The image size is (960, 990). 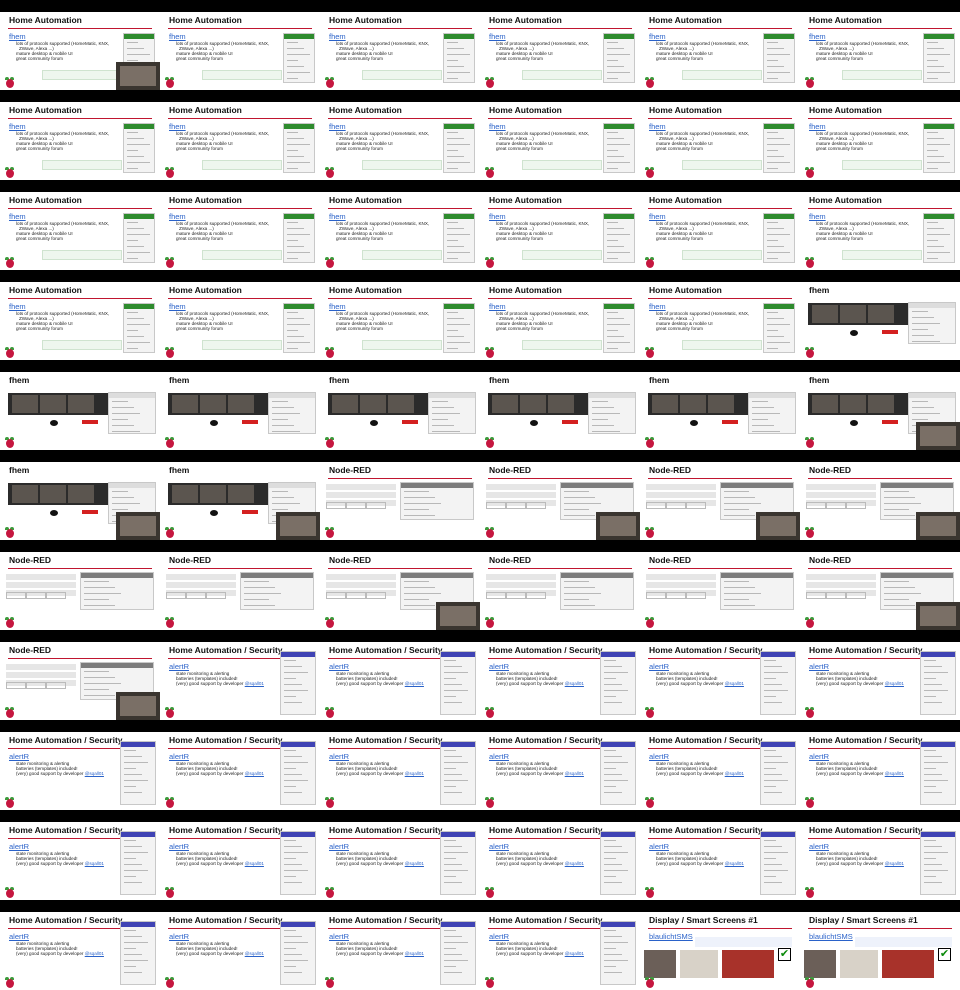 What do you see at coordinates (560, 478) in the screenshot?
I see `title-rule` at bounding box center [560, 478].